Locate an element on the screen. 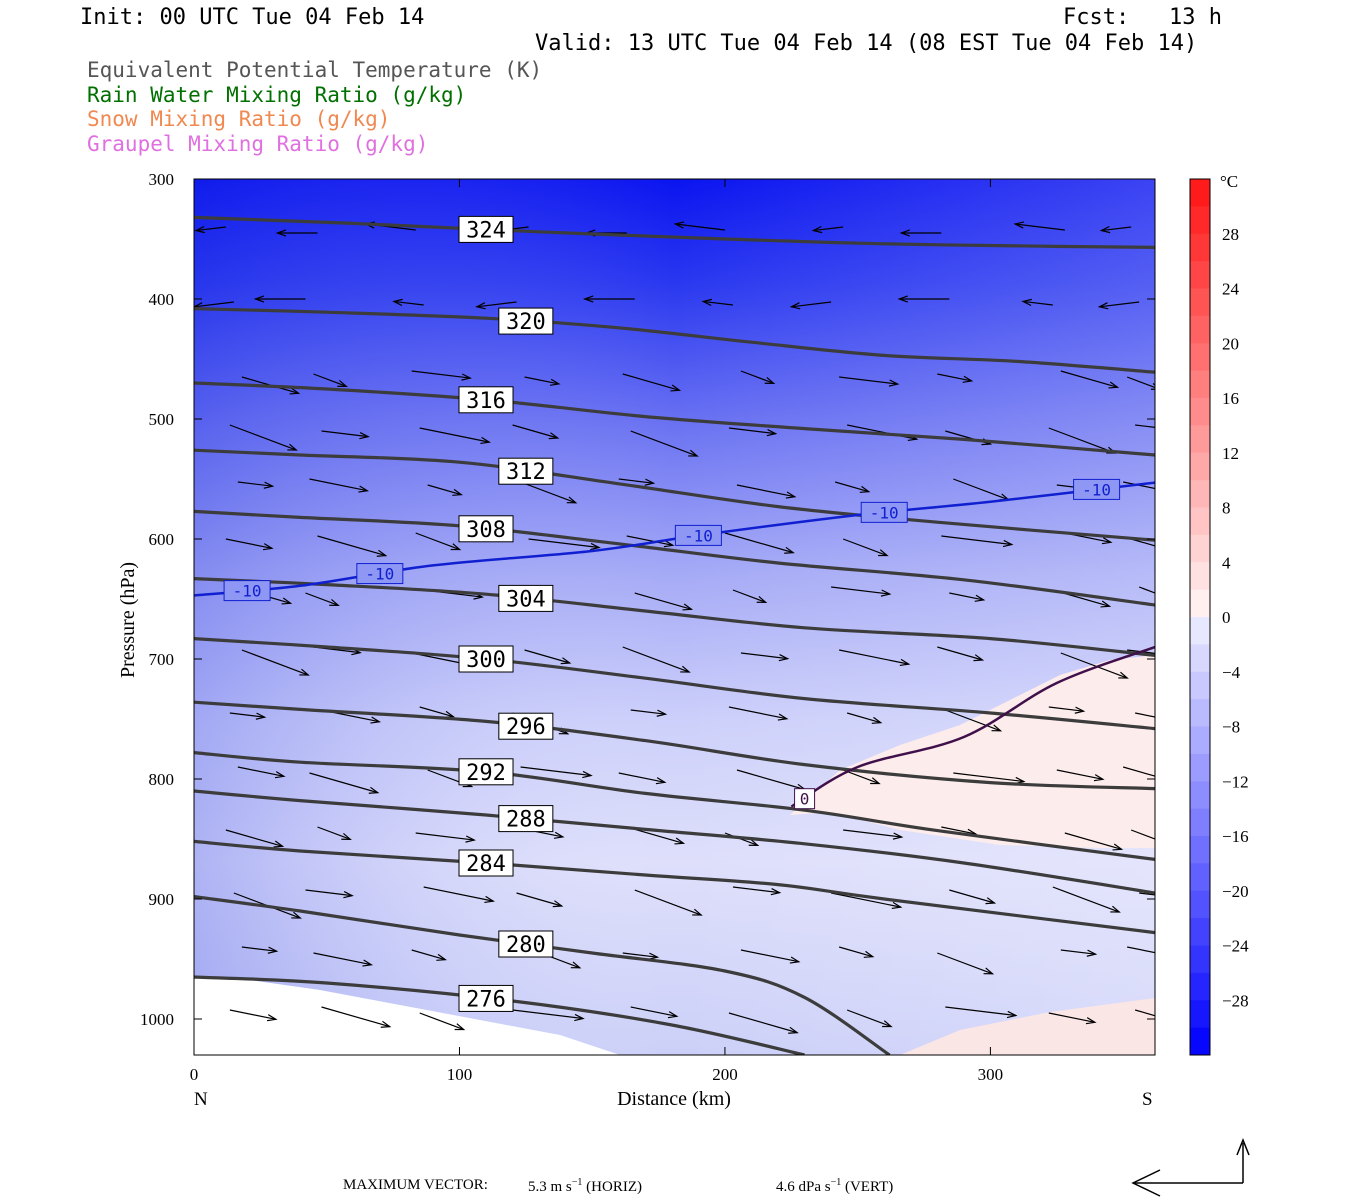 The image size is (1350, 1200). theta-e-label: 308 is located at coordinates (486, 530).